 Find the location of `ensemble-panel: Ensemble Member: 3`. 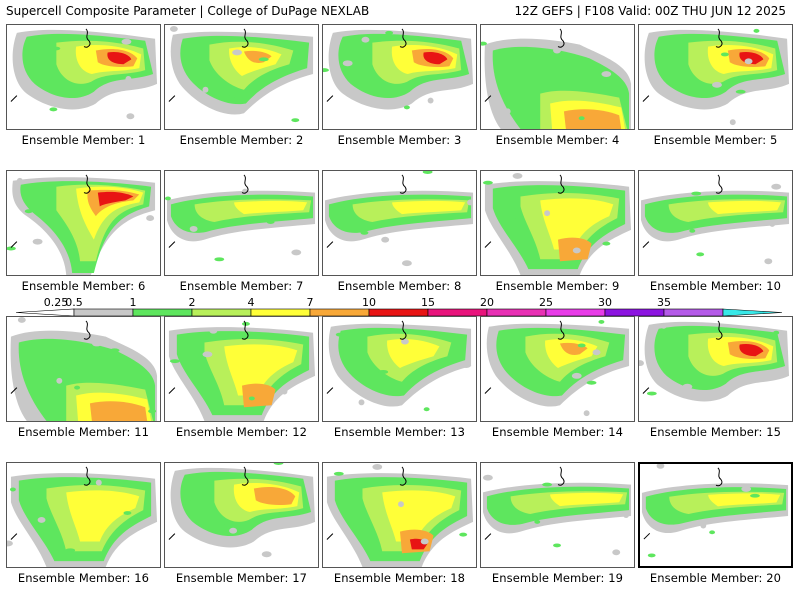

ensemble-panel: Ensemble Member: 3 is located at coordinates (399, 97).